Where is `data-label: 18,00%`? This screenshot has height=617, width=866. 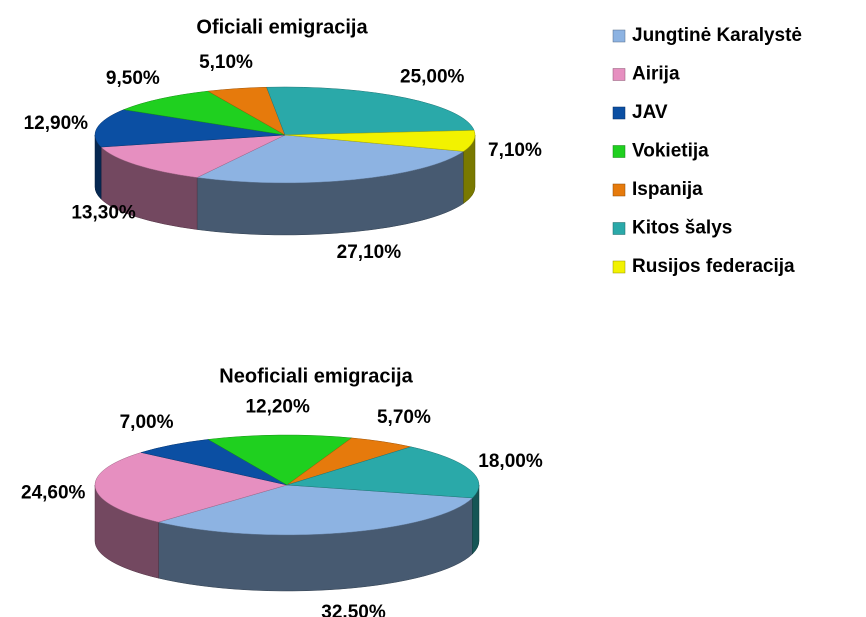
data-label: 18,00% is located at coordinates (510, 461).